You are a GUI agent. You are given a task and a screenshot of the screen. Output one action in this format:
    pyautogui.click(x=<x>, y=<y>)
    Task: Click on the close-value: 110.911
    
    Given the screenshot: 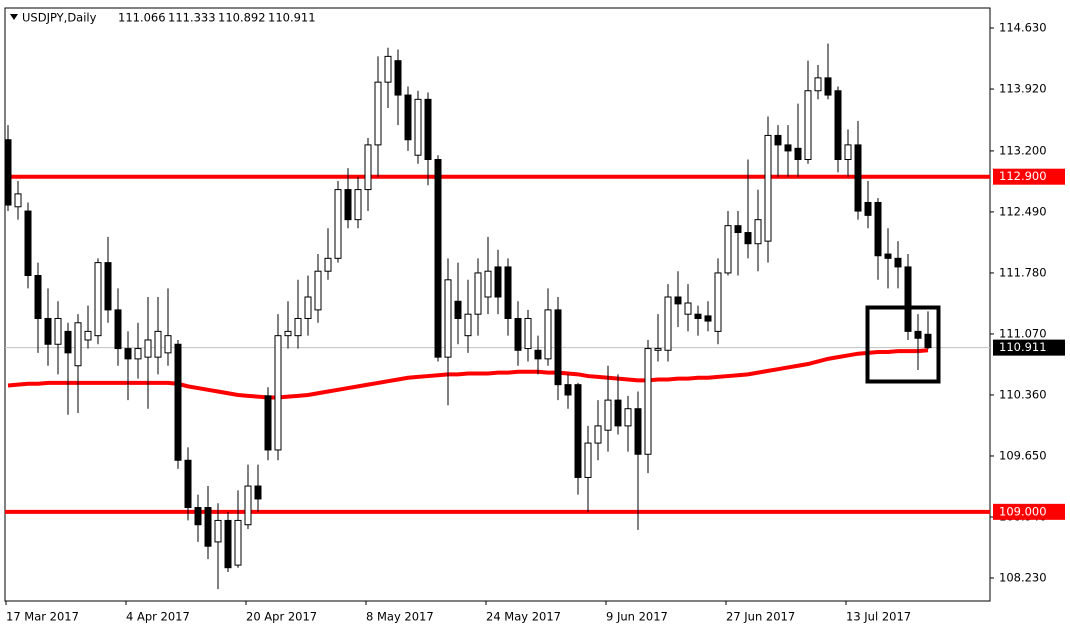 What is the action you would take?
    pyautogui.click(x=292, y=18)
    